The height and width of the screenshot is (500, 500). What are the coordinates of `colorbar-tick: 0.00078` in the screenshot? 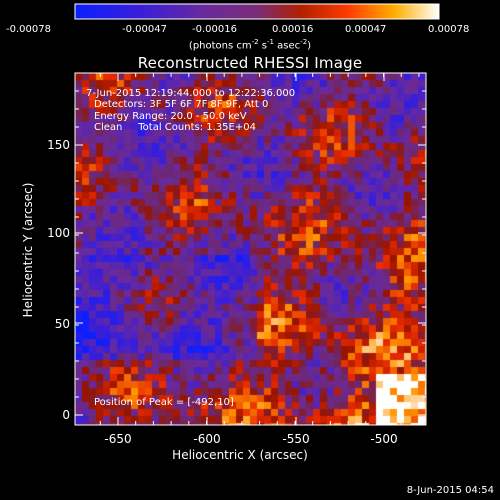 It's located at (449, 29).